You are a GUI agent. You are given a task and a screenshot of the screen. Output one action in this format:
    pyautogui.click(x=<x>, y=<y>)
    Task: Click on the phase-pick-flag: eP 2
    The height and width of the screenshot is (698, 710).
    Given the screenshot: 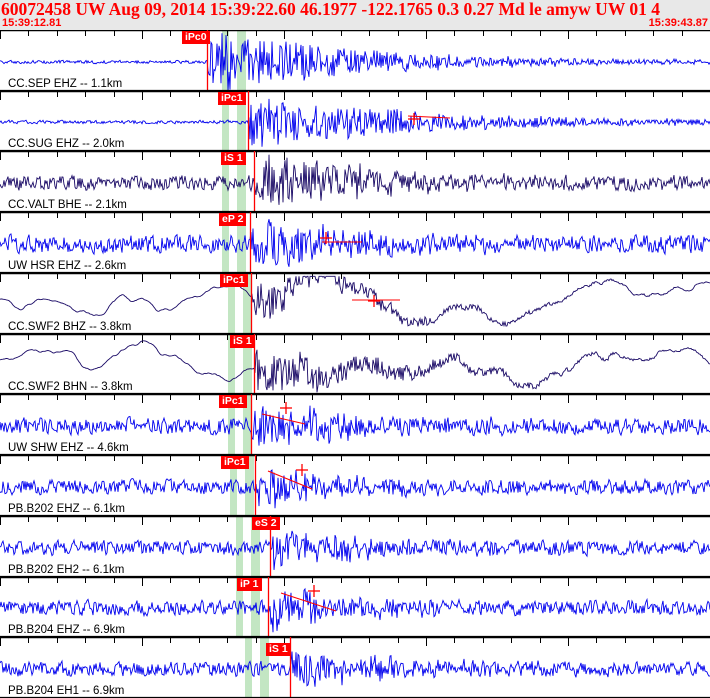 What is the action you would take?
    pyautogui.click(x=233, y=219)
    